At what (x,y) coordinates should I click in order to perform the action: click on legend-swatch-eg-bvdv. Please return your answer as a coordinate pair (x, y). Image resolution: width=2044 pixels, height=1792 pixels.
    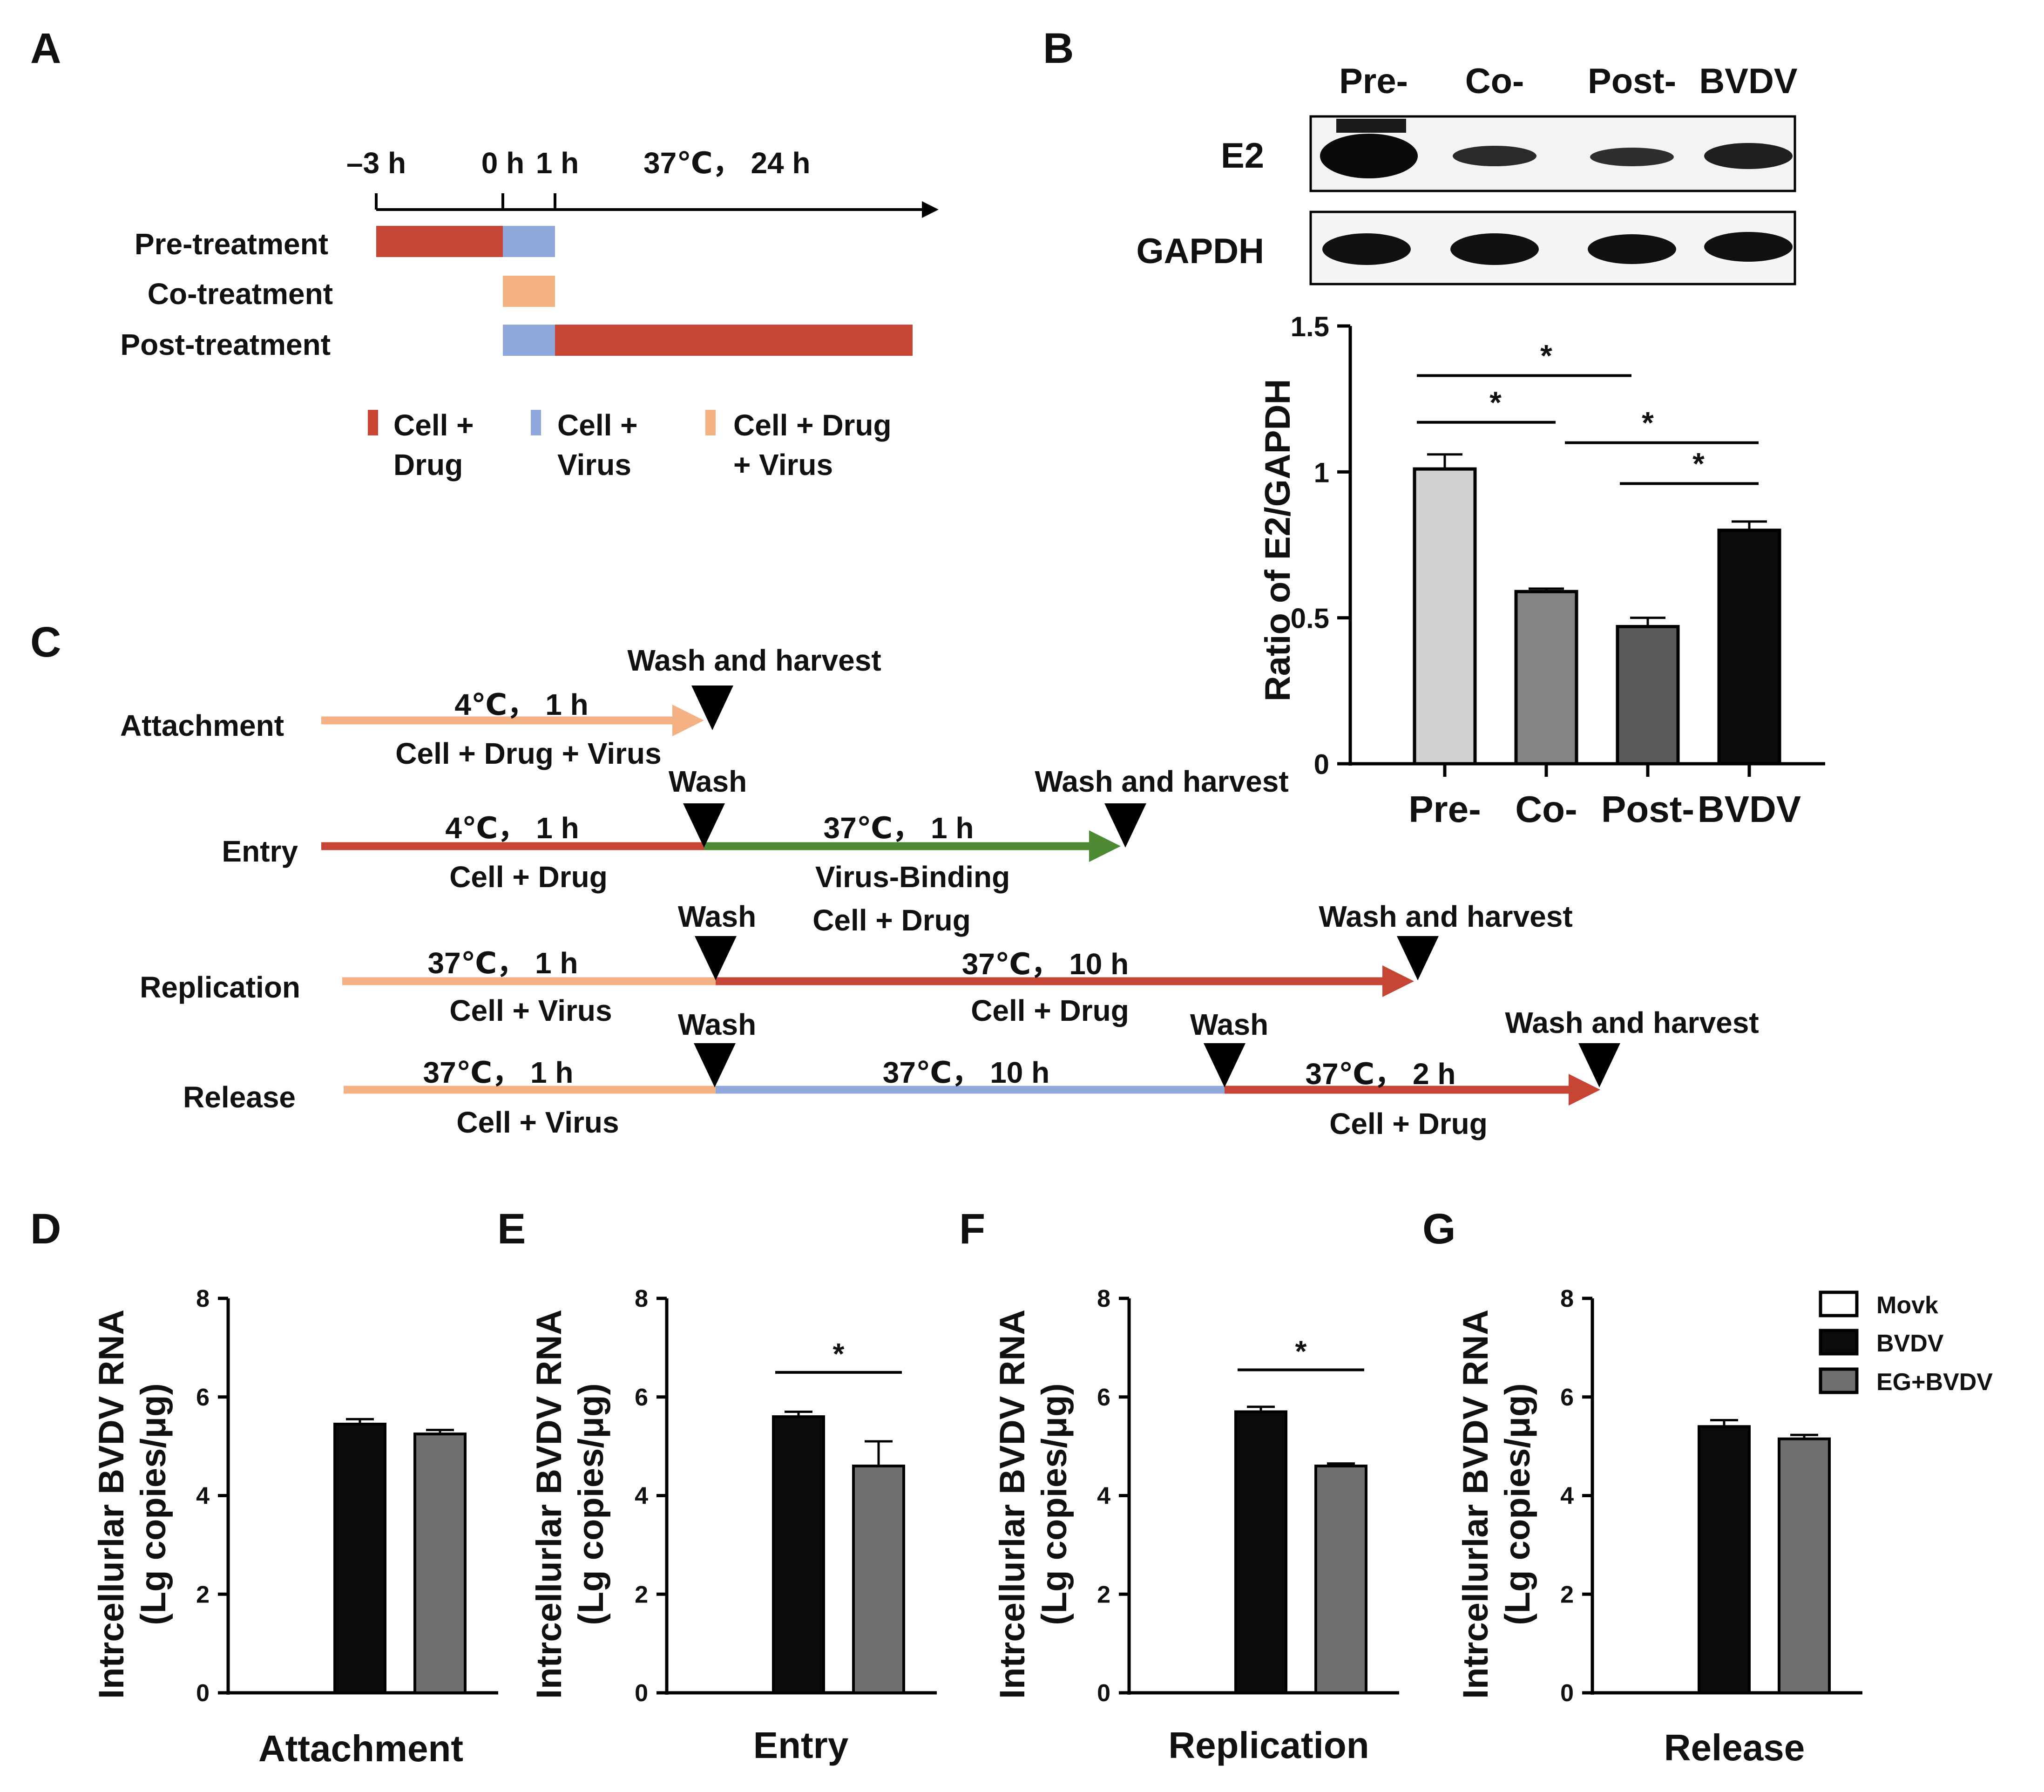
    Looking at the image, I should click on (1839, 1380).